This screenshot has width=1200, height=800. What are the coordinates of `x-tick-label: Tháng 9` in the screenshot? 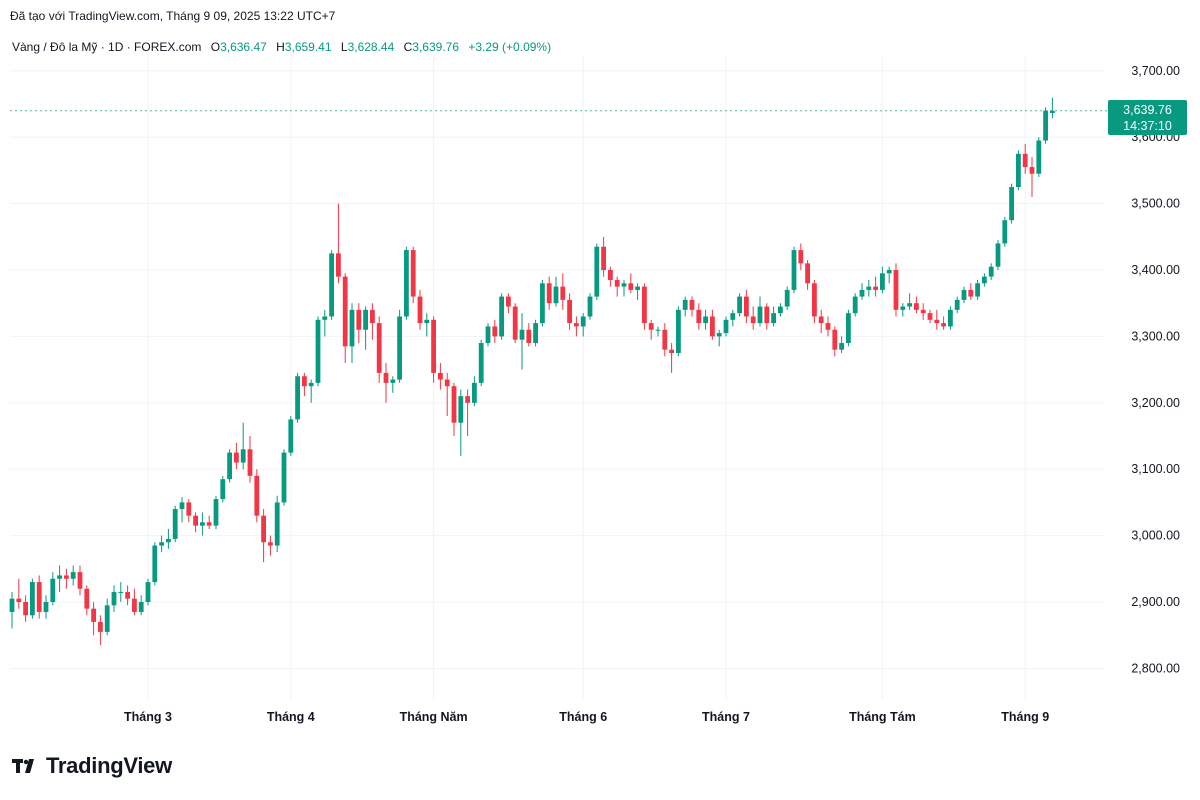 It's located at (1025, 717).